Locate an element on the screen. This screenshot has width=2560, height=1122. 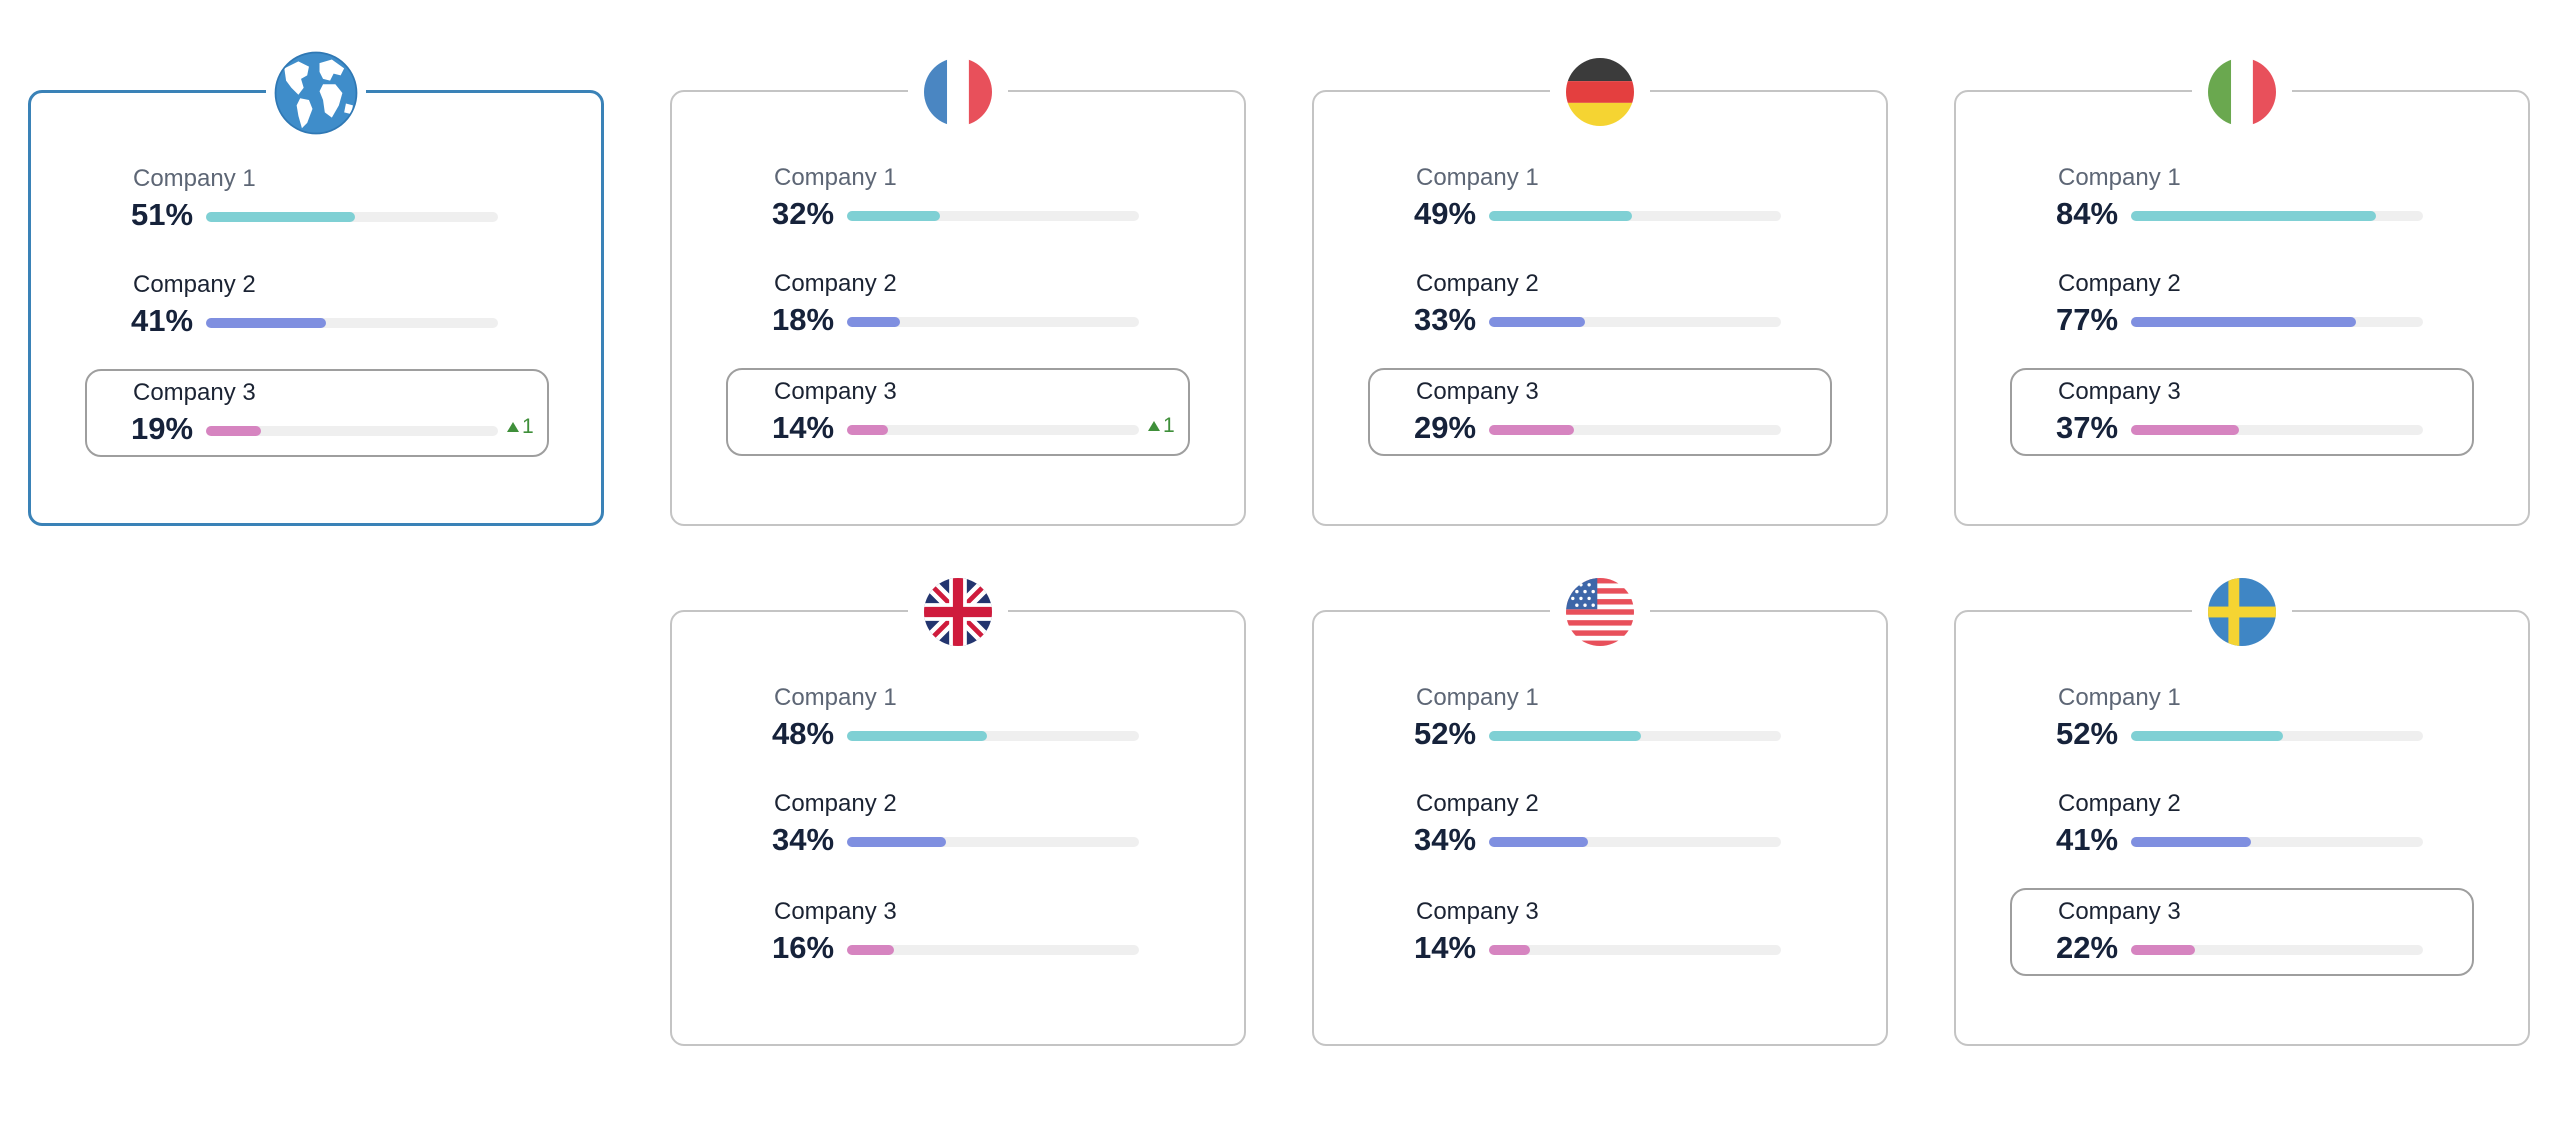
flag-sweden-icon is located at coordinates (2242, 612).